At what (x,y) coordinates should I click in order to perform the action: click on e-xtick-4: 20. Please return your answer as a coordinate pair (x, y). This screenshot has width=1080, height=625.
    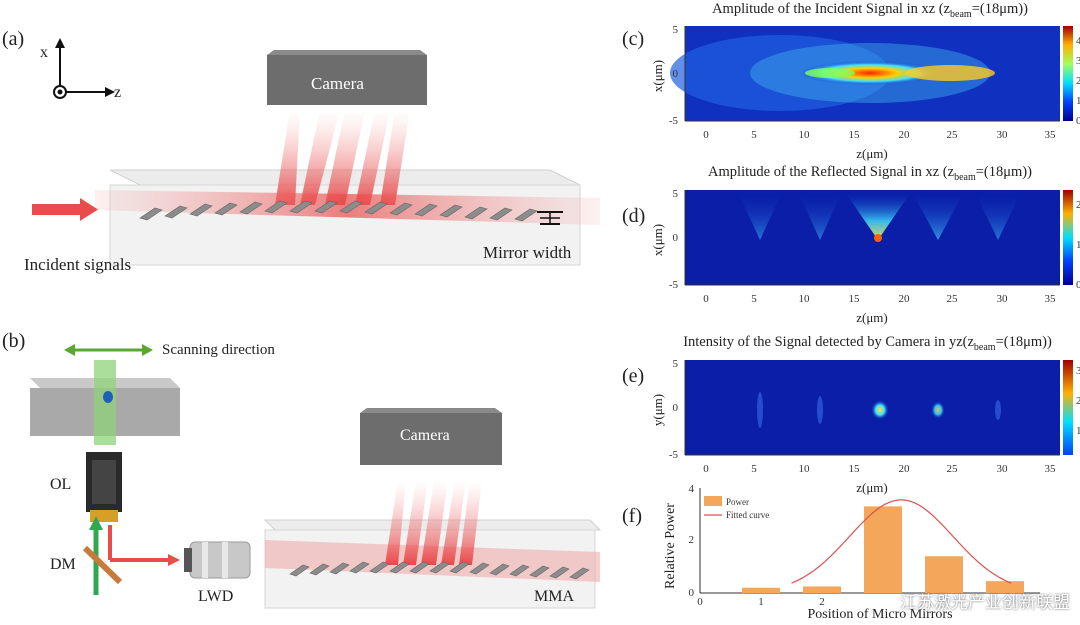
    Looking at the image, I should click on (905, 469).